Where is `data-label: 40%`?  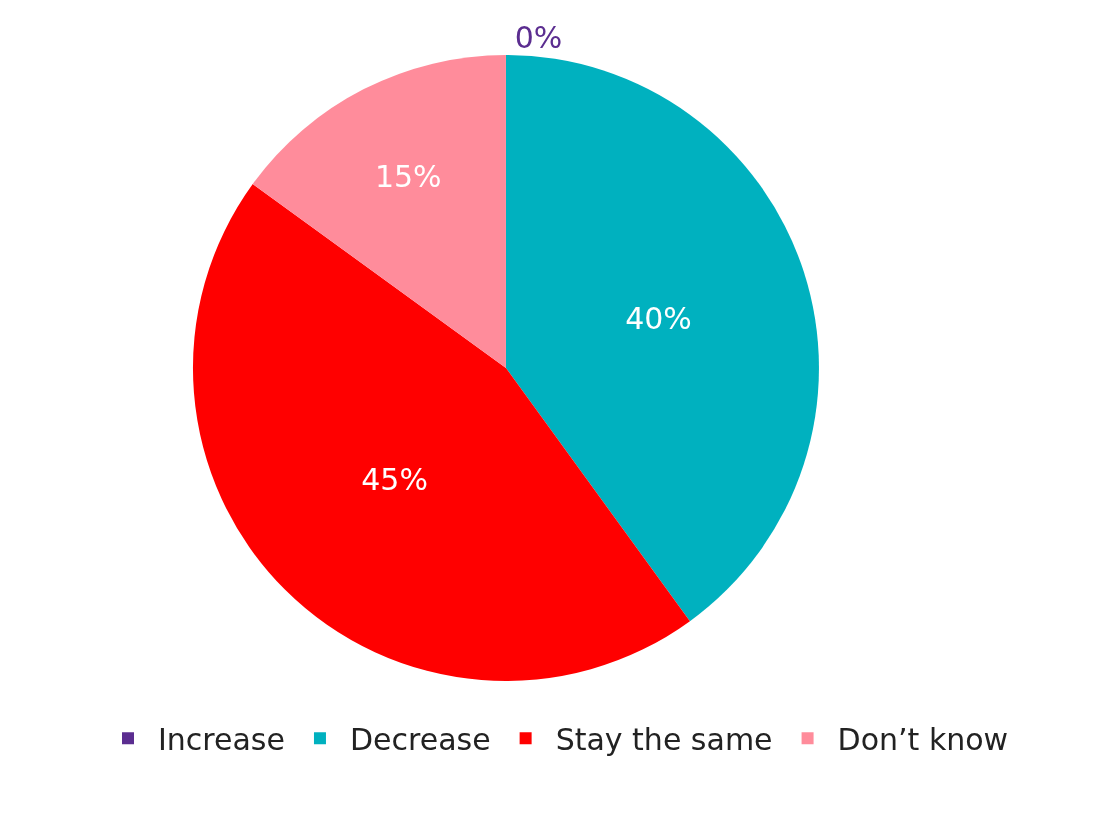
data-label: 40% is located at coordinates (658, 318).